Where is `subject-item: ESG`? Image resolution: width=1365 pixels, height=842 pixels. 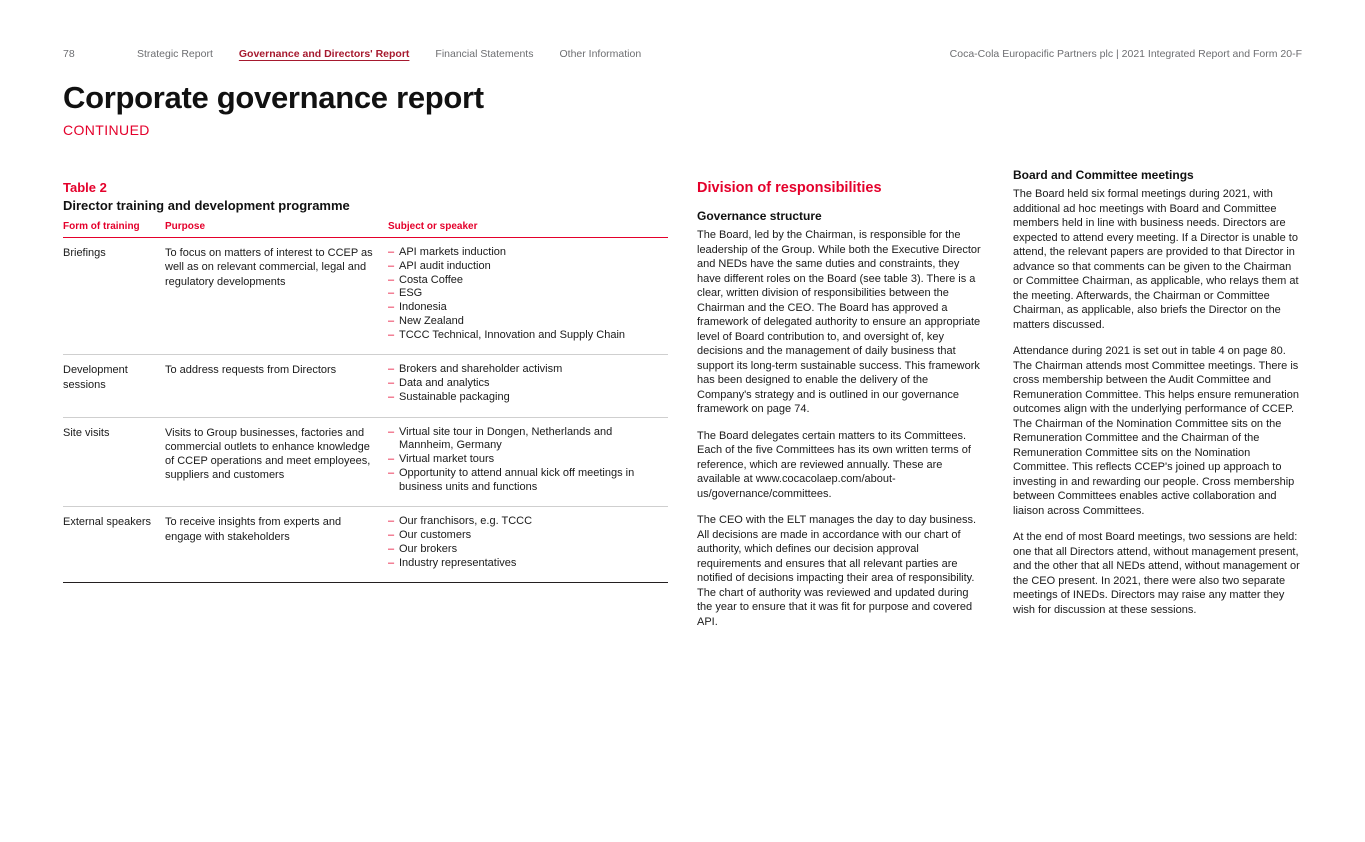
subject-item: ESG is located at coordinates (523, 294).